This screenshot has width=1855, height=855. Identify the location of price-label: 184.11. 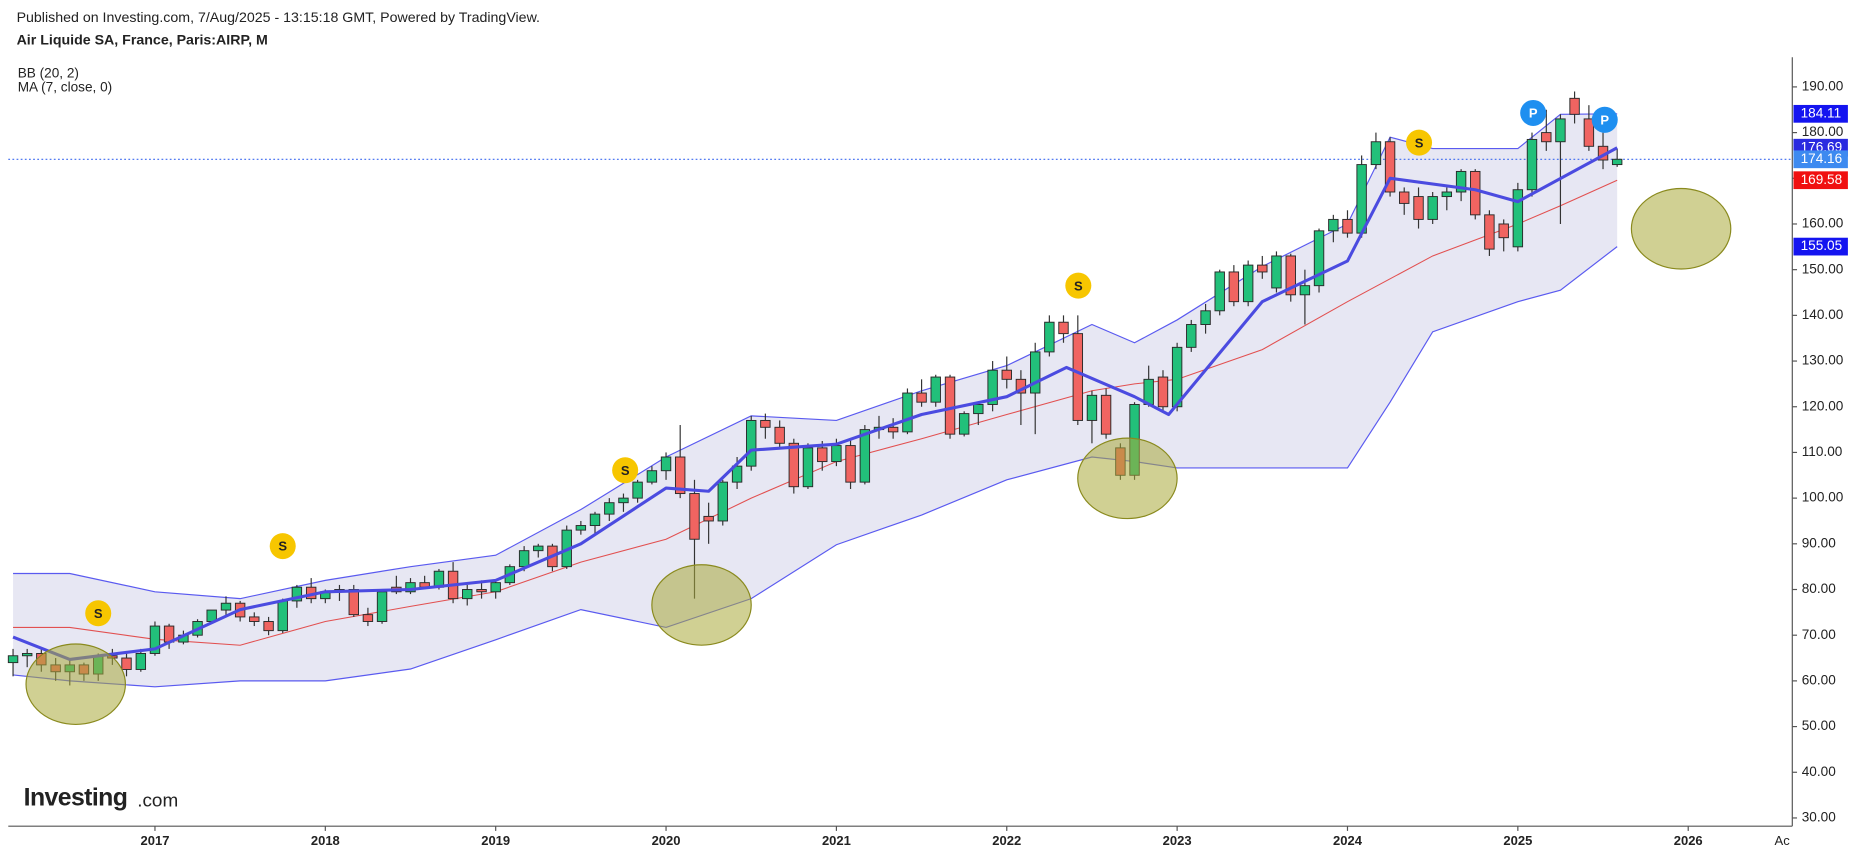
(1821, 112).